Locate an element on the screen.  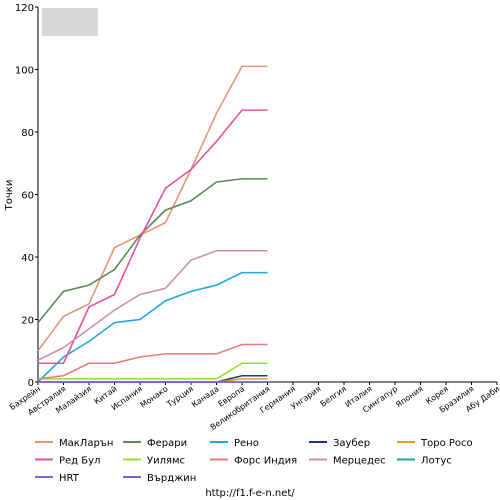
legend-label: Торо Росо is located at coordinates (446, 443).